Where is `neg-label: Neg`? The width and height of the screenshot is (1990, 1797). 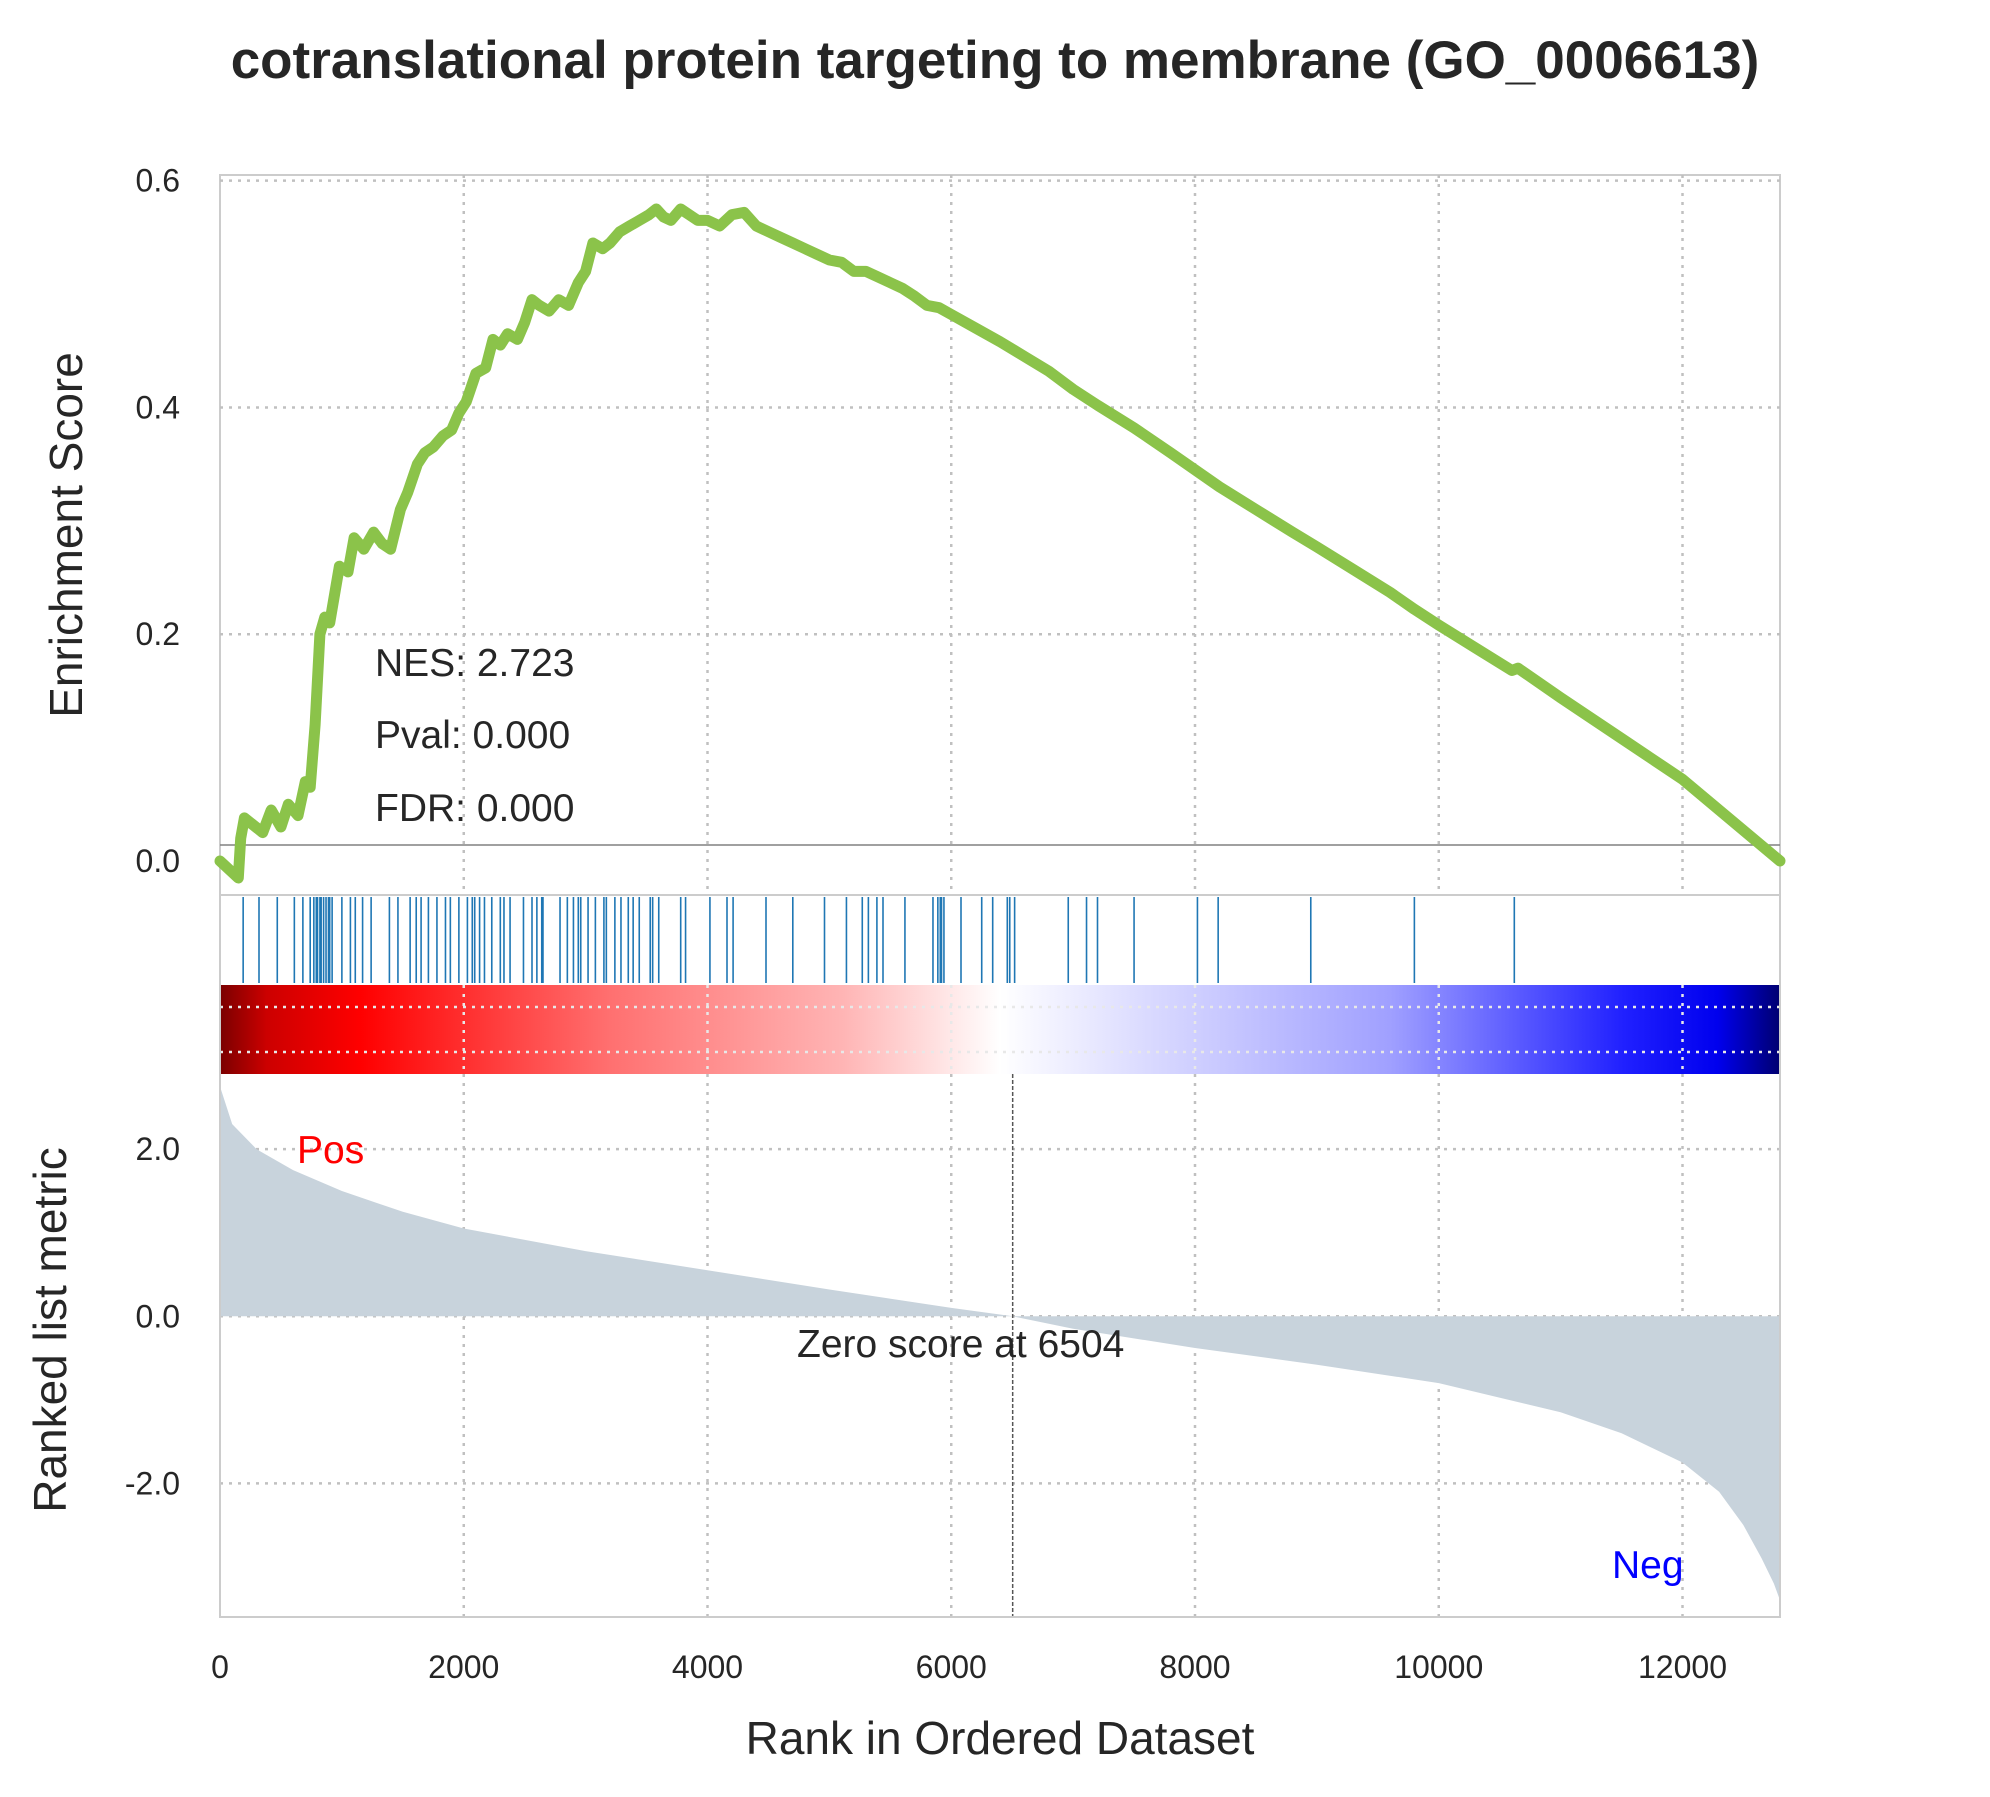
neg-label: Neg is located at coordinates (1648, 1565).